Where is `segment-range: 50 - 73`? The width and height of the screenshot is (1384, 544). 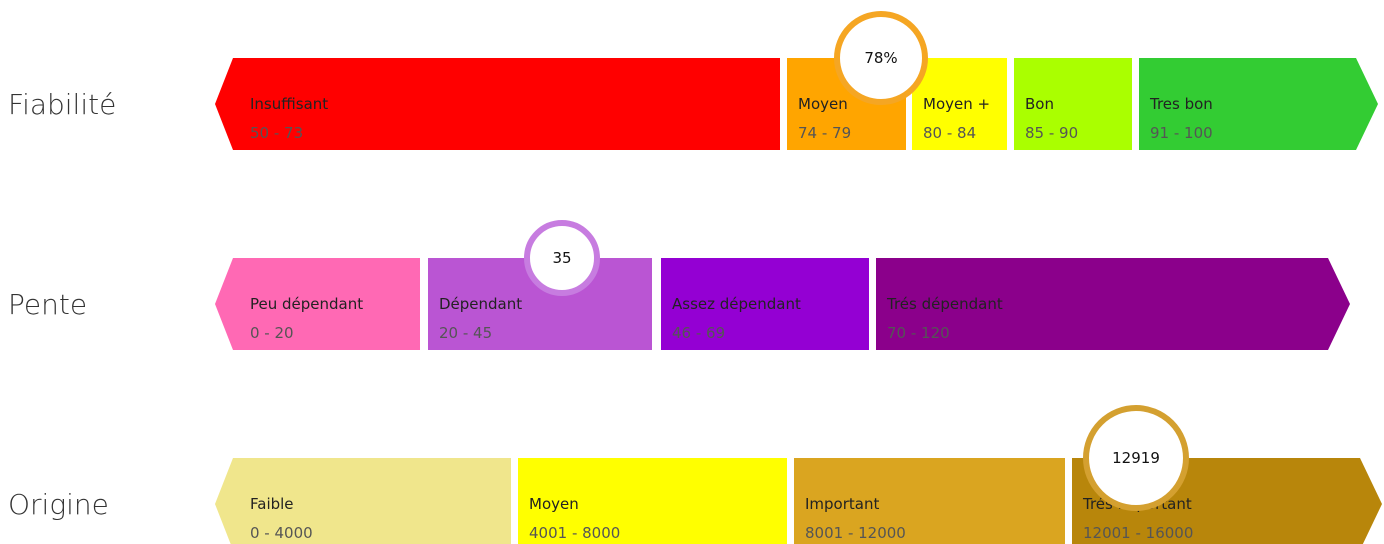
segment-range: 50 - 73 is located at coordinates (276, 133).